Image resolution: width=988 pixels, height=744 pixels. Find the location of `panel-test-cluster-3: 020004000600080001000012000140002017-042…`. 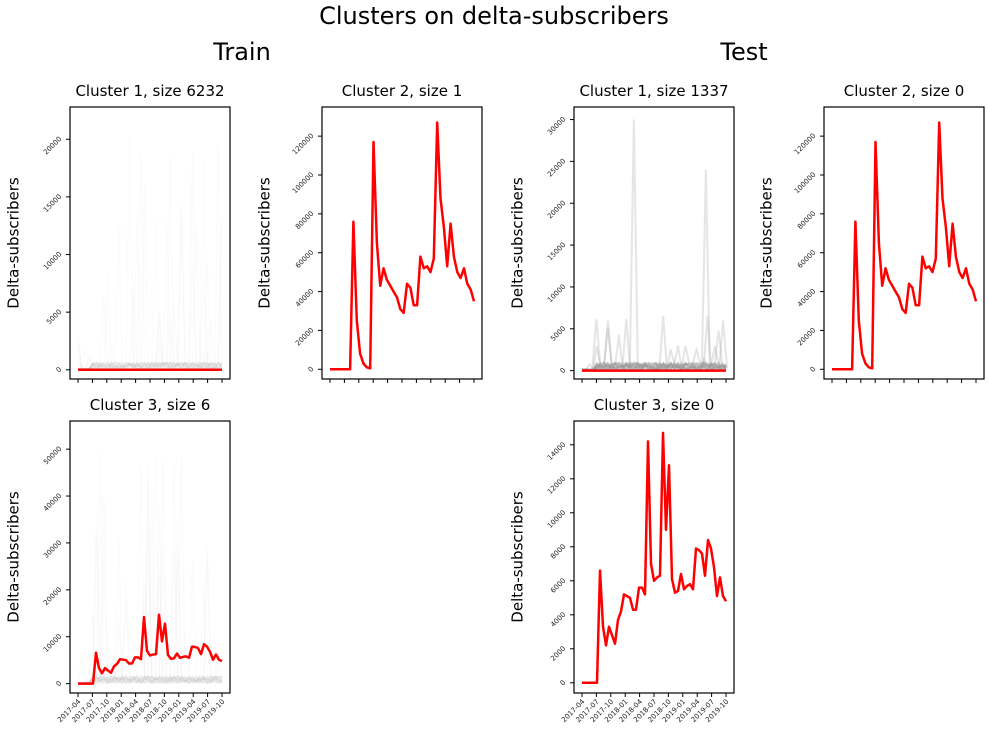

panel-test-cluster-3: 020004000600080001000012000140002017-042… is located at coordinates (622, 560).